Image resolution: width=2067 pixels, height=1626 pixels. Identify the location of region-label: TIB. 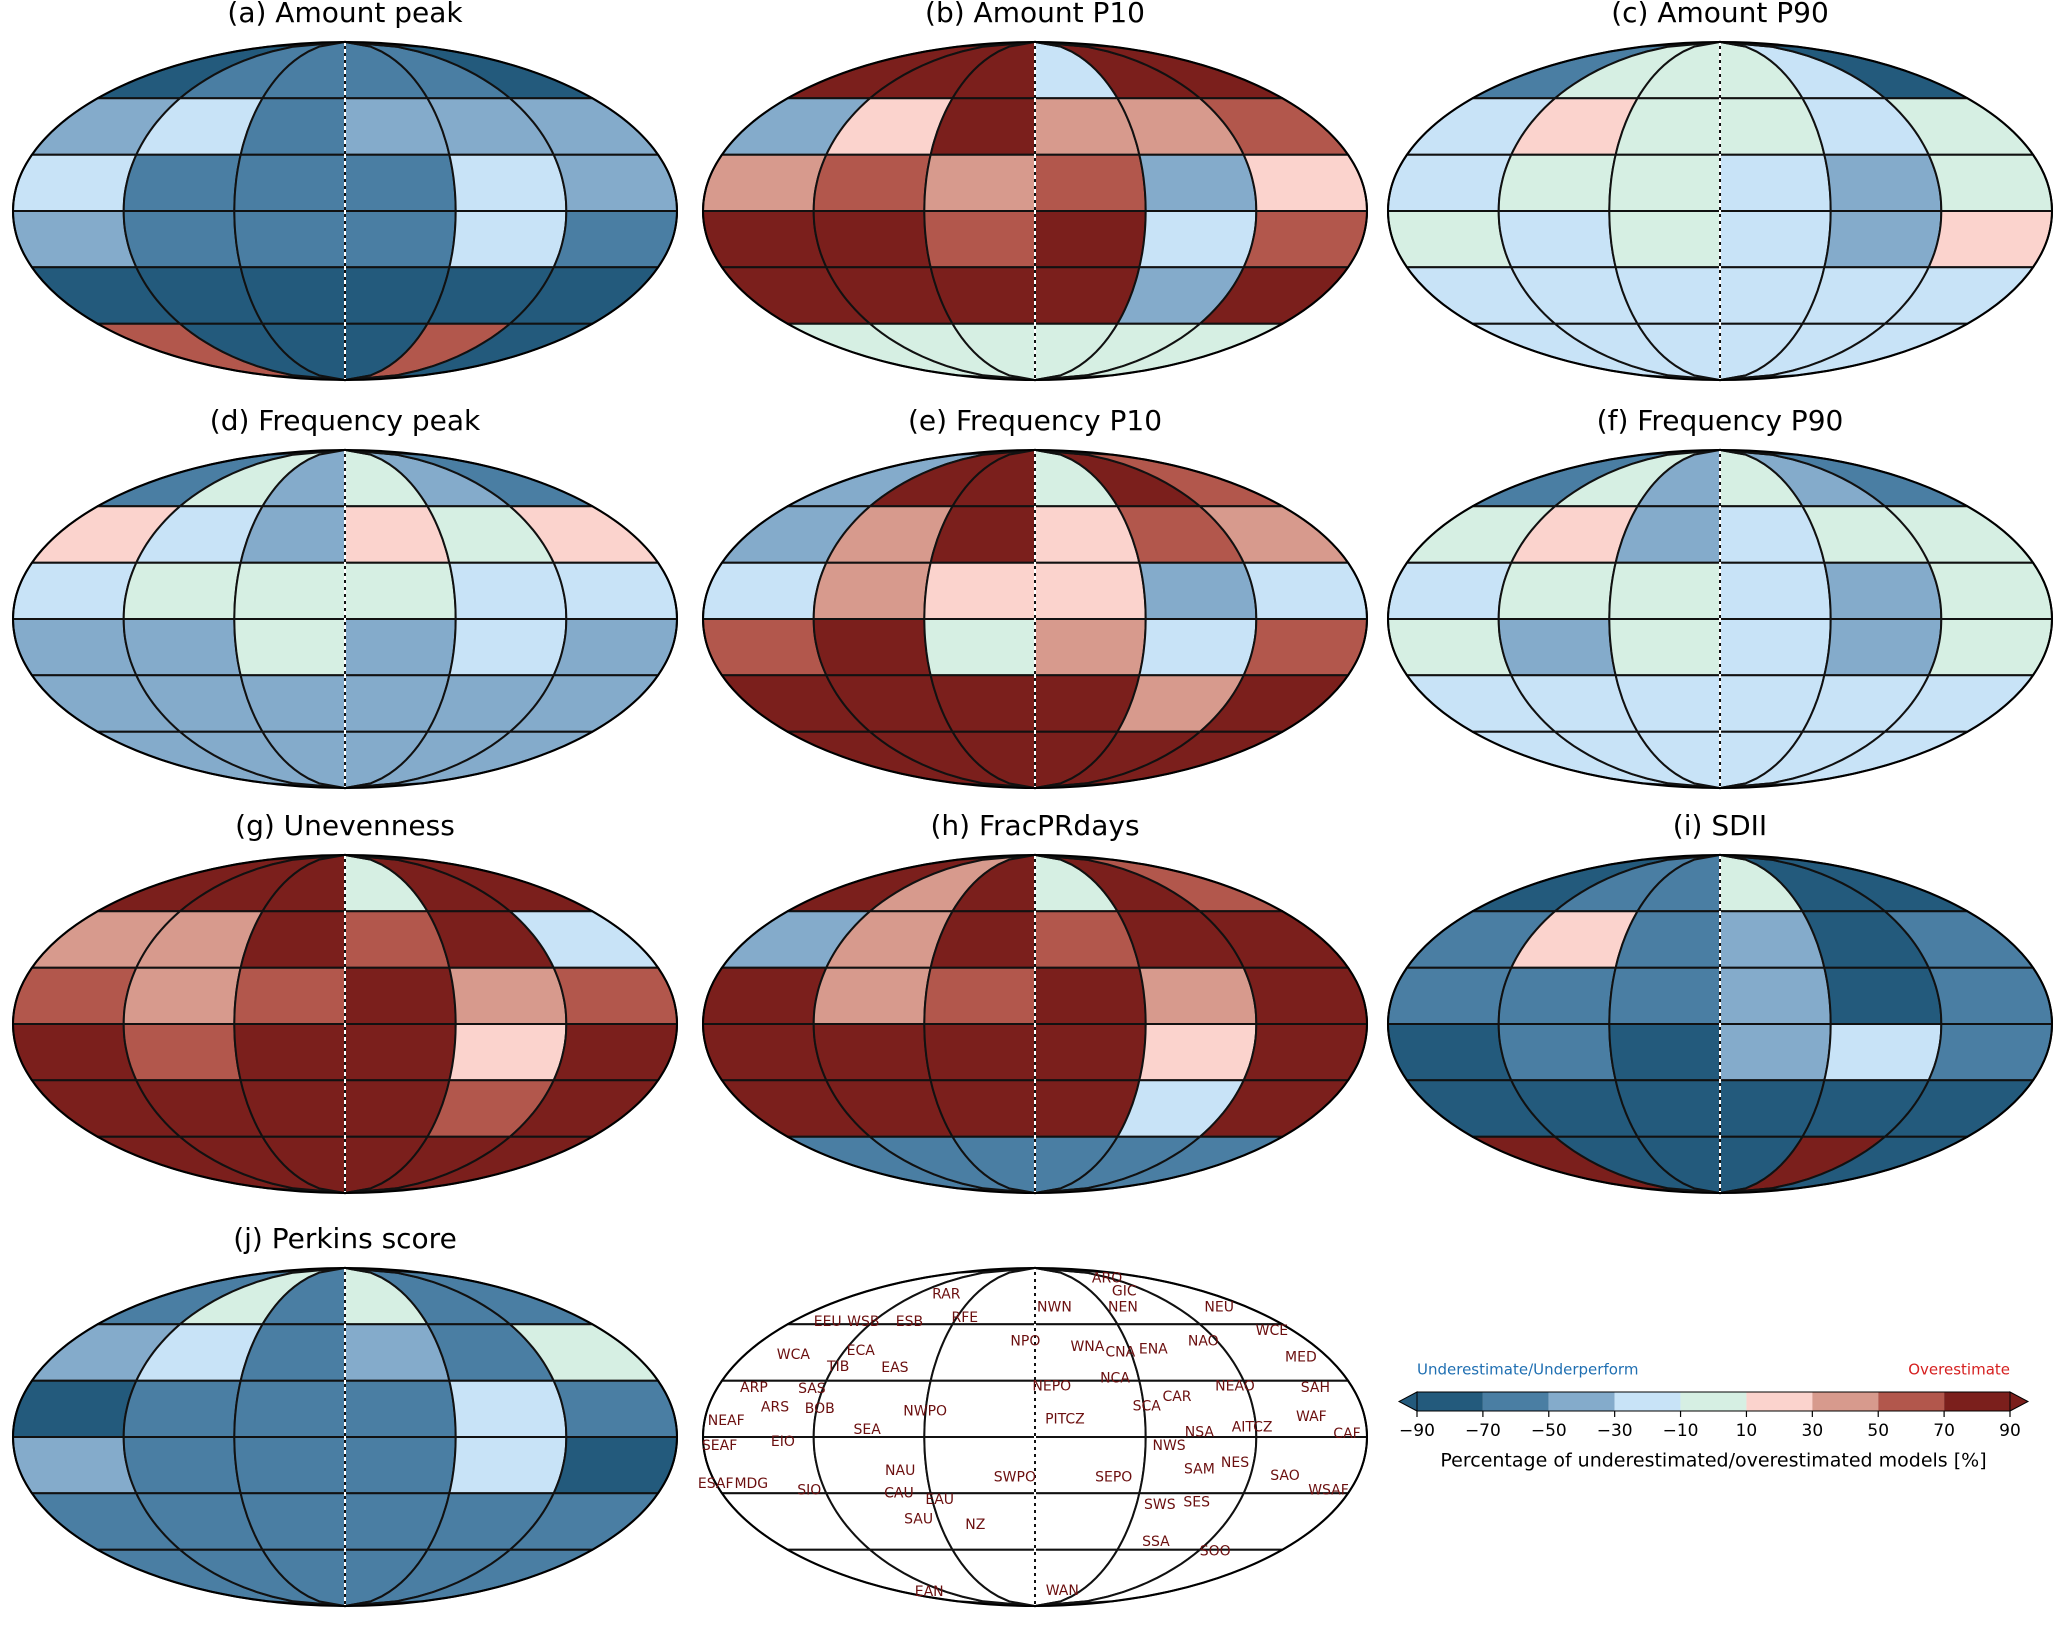
(837, 1367).